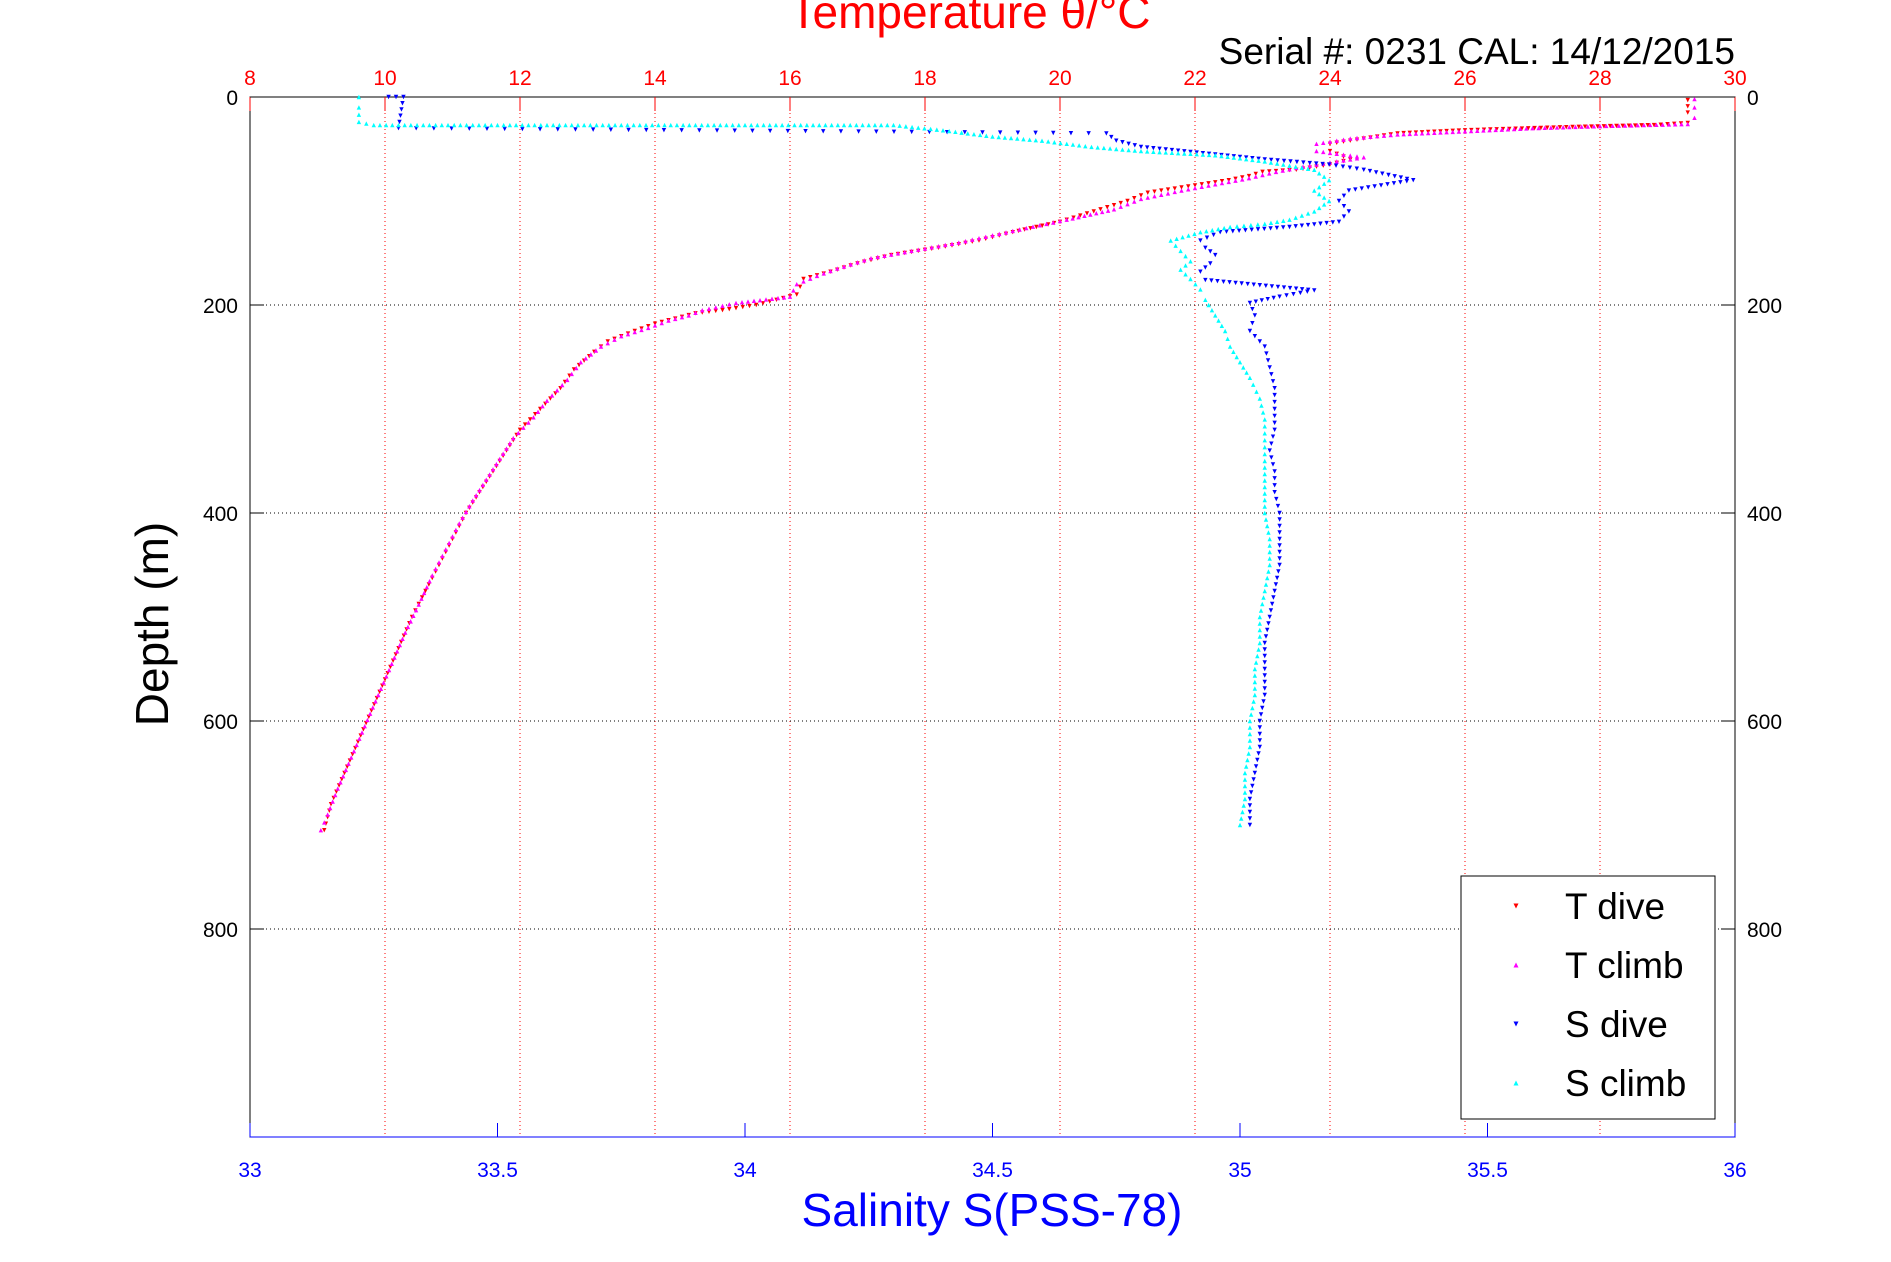 Image resolution: width=1891 pixels, height=1262 pixels. Describe the element at coordinates (384, 78) in the screenshot. I see `top-tick-label-10: 10` at that location.